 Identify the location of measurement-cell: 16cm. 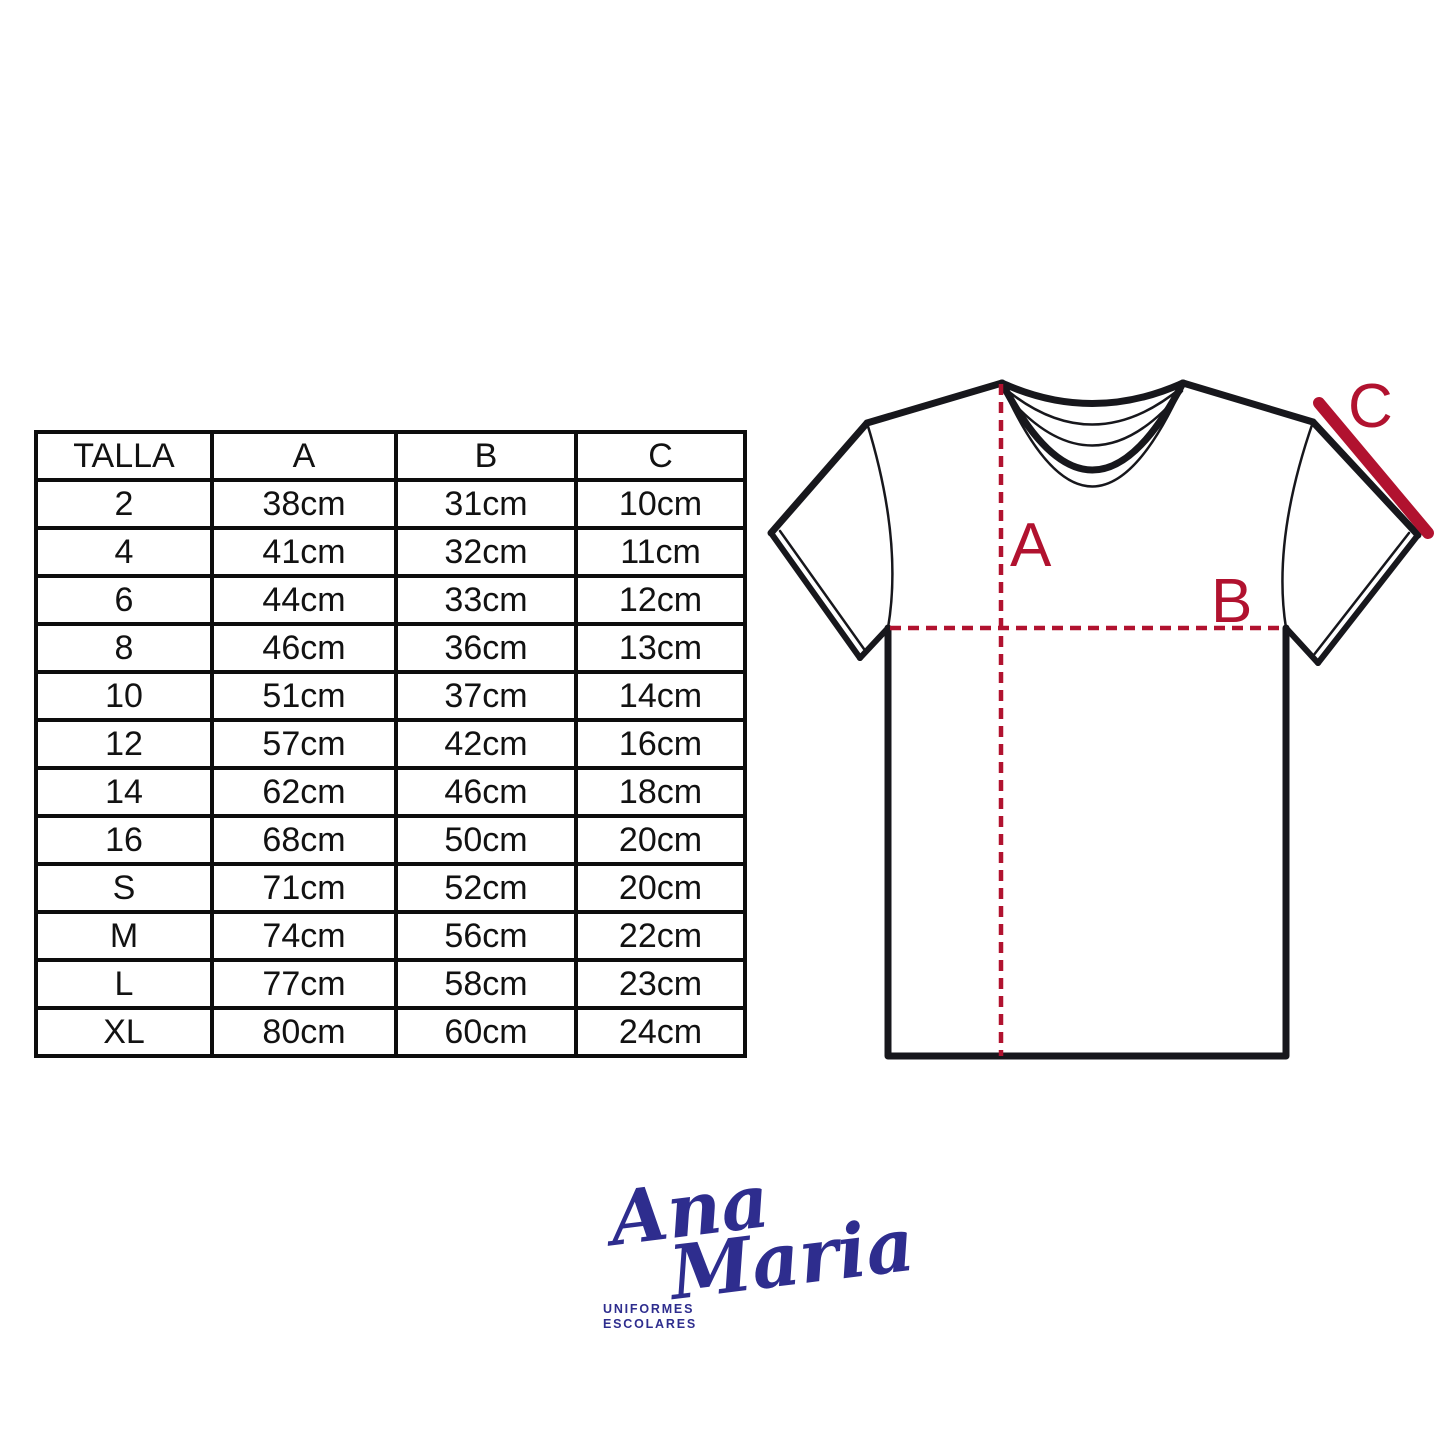
(660, 744).